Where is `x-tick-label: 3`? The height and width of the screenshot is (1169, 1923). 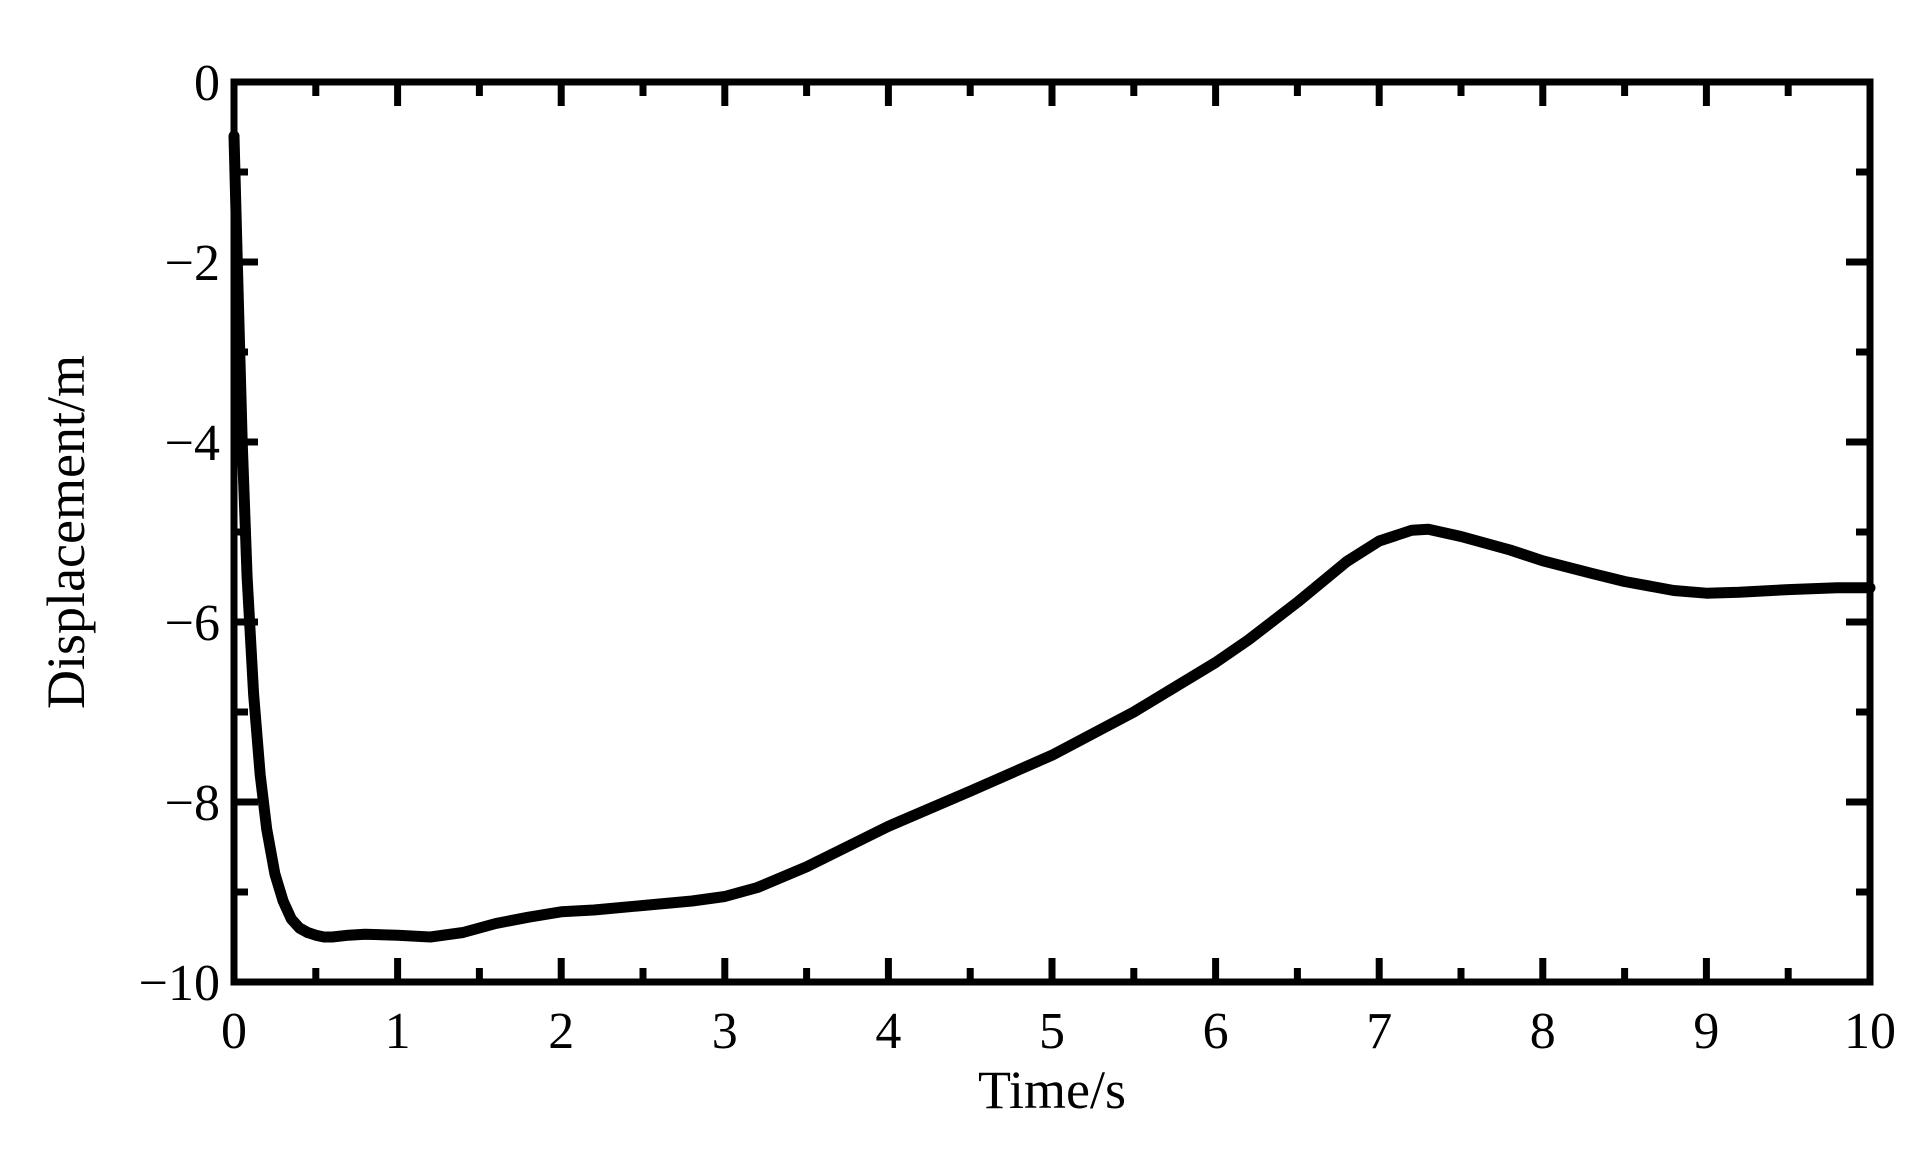 x-tick-label: 3 is located at coordinates (725, 1031).